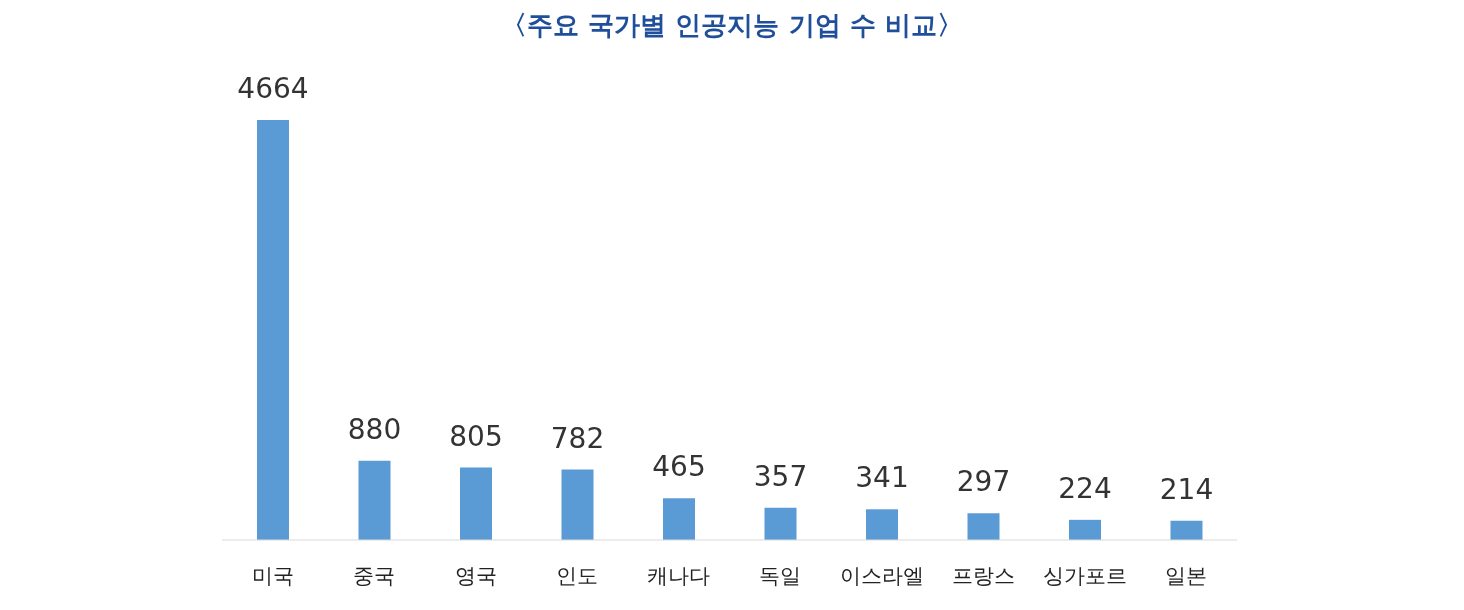 This screenshot has width=1464, height=610. Describe the element at coordinates (881, 575) in the screenshot. I see `x-tick-label: 이스라엘` at that location.